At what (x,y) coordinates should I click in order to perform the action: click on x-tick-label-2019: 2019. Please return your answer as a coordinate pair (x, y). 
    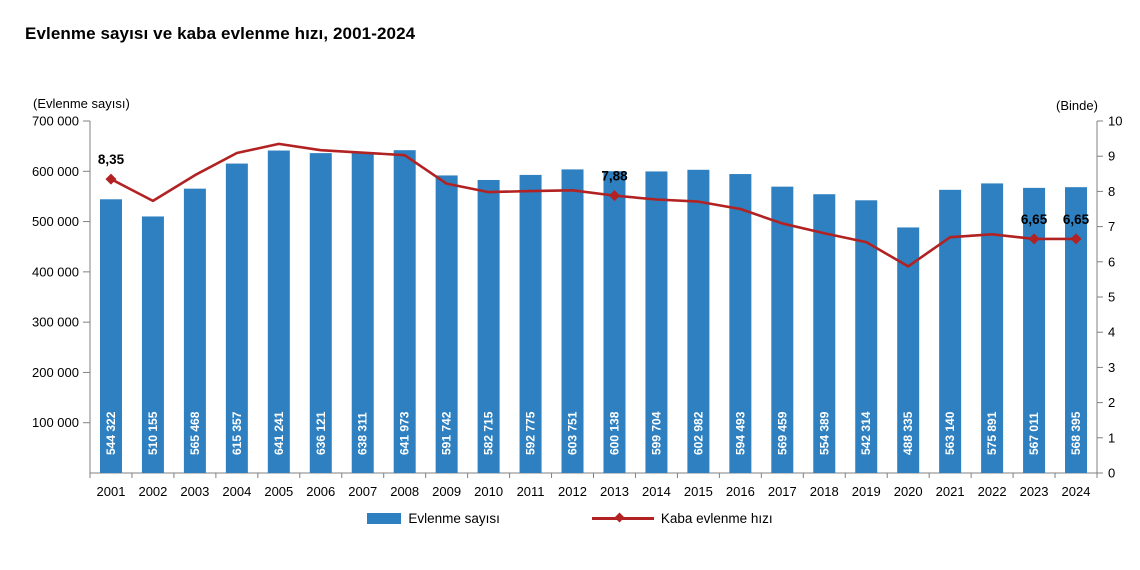
    Looking at the image, I should click on (866, 491).